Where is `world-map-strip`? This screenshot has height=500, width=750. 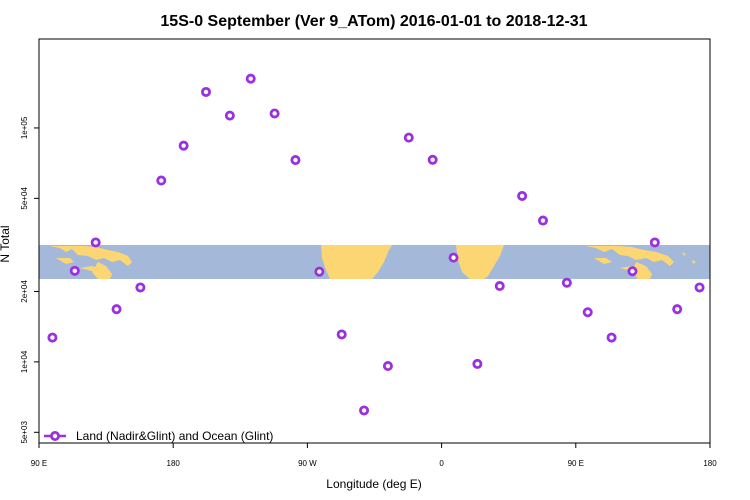 world-map-strip is located at coordinates (374, 262).